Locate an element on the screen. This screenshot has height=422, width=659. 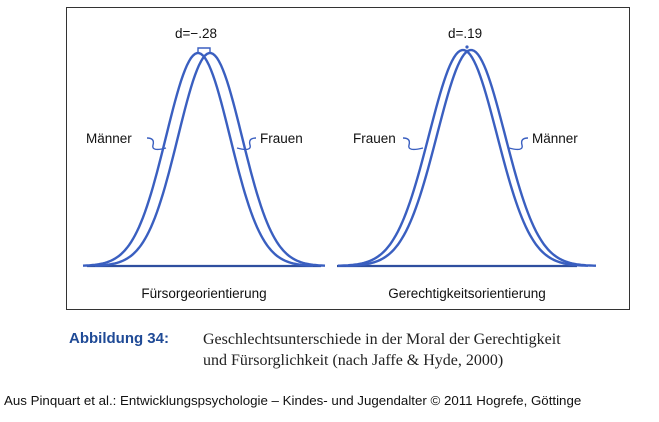
left-curve-label: Frauen is located at coordinates (374, 138).